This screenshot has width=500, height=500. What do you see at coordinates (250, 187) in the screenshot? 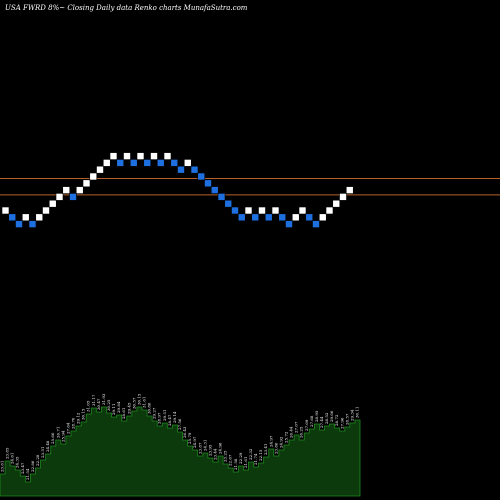
I see `level-lines` at bounding box center [250, 187].